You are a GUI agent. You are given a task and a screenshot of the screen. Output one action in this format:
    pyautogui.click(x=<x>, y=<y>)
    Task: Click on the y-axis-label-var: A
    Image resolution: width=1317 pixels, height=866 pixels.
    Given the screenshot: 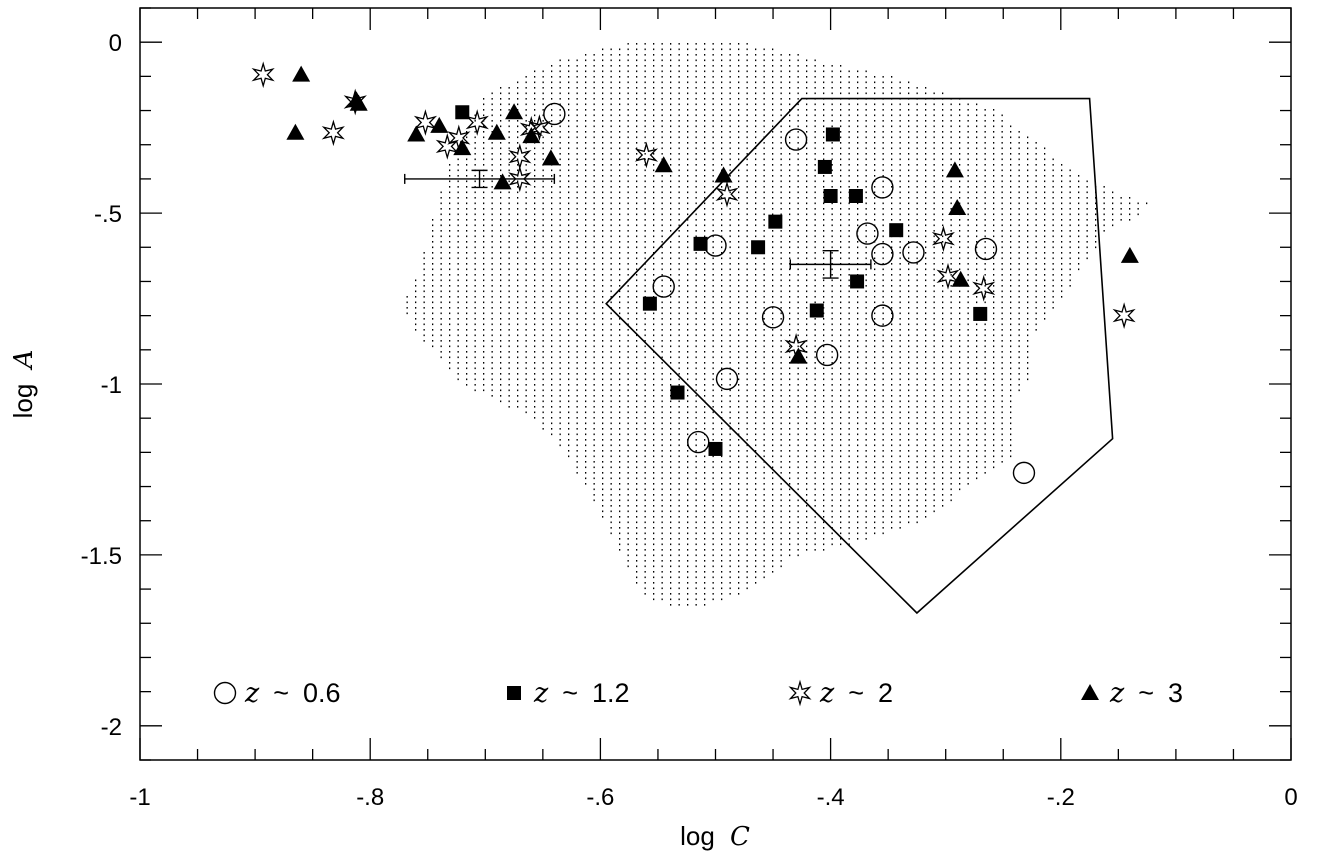 What is the action you would take?
    pyautogui.click(x=24, y=360)
    